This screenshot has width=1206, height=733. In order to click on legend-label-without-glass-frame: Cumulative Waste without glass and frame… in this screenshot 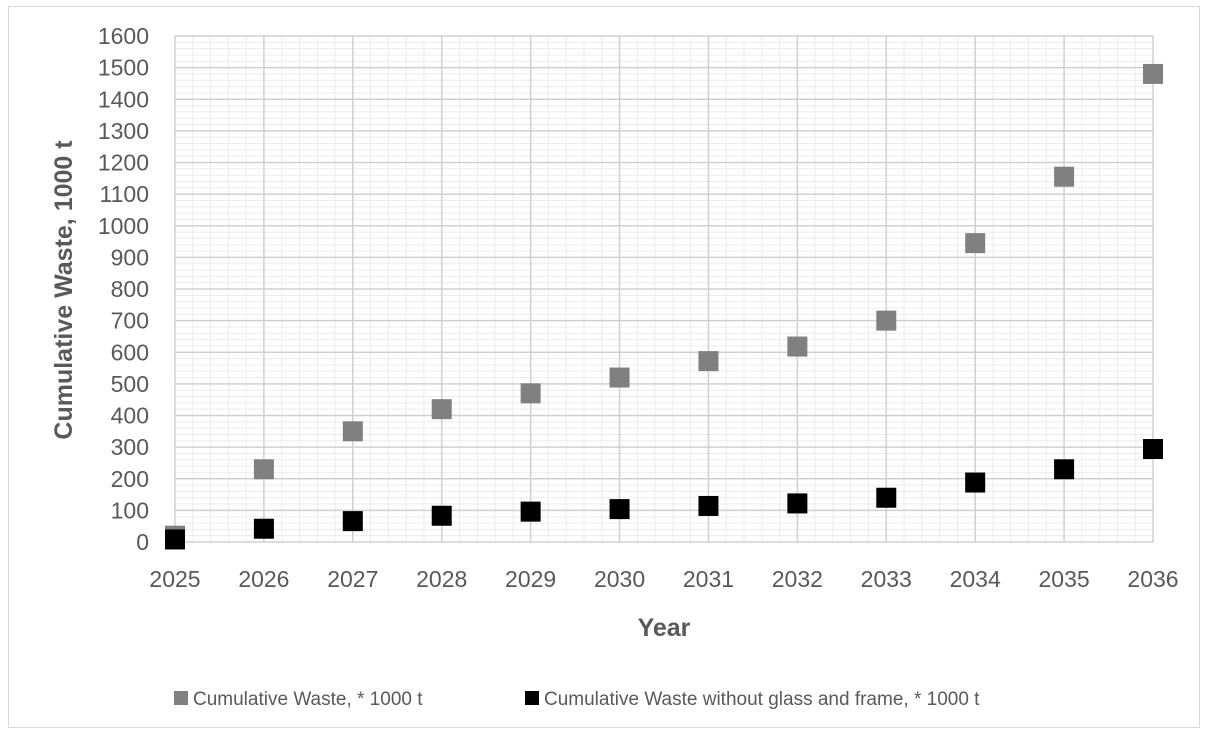, I will do `click(762, 699)`.